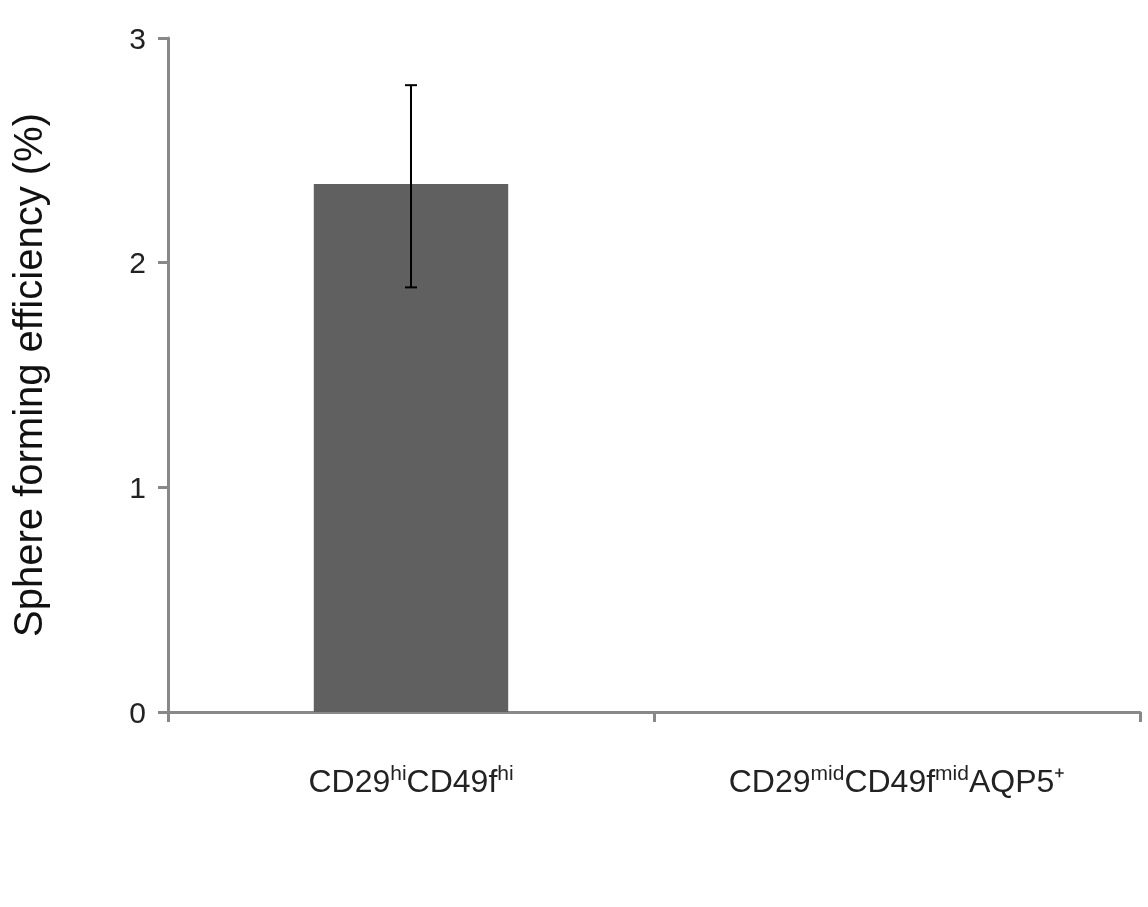 The height and width of the screenshot is (907, 1148). What do you see at coordinates (137, 487) in the screenshot?
I see `y-tick-label: 1` at bounding box center [137, 487].